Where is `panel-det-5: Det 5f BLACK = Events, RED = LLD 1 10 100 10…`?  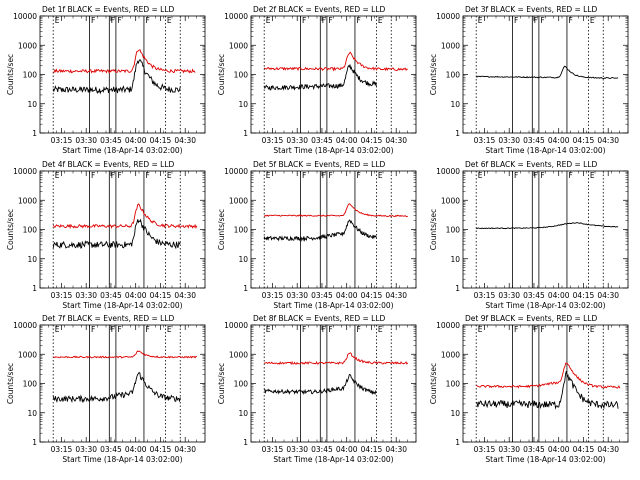
panel-det-5: Det 5f BLACK = Events, RED = LLD 1 10 100 10… is located at coordinates (317, 235).